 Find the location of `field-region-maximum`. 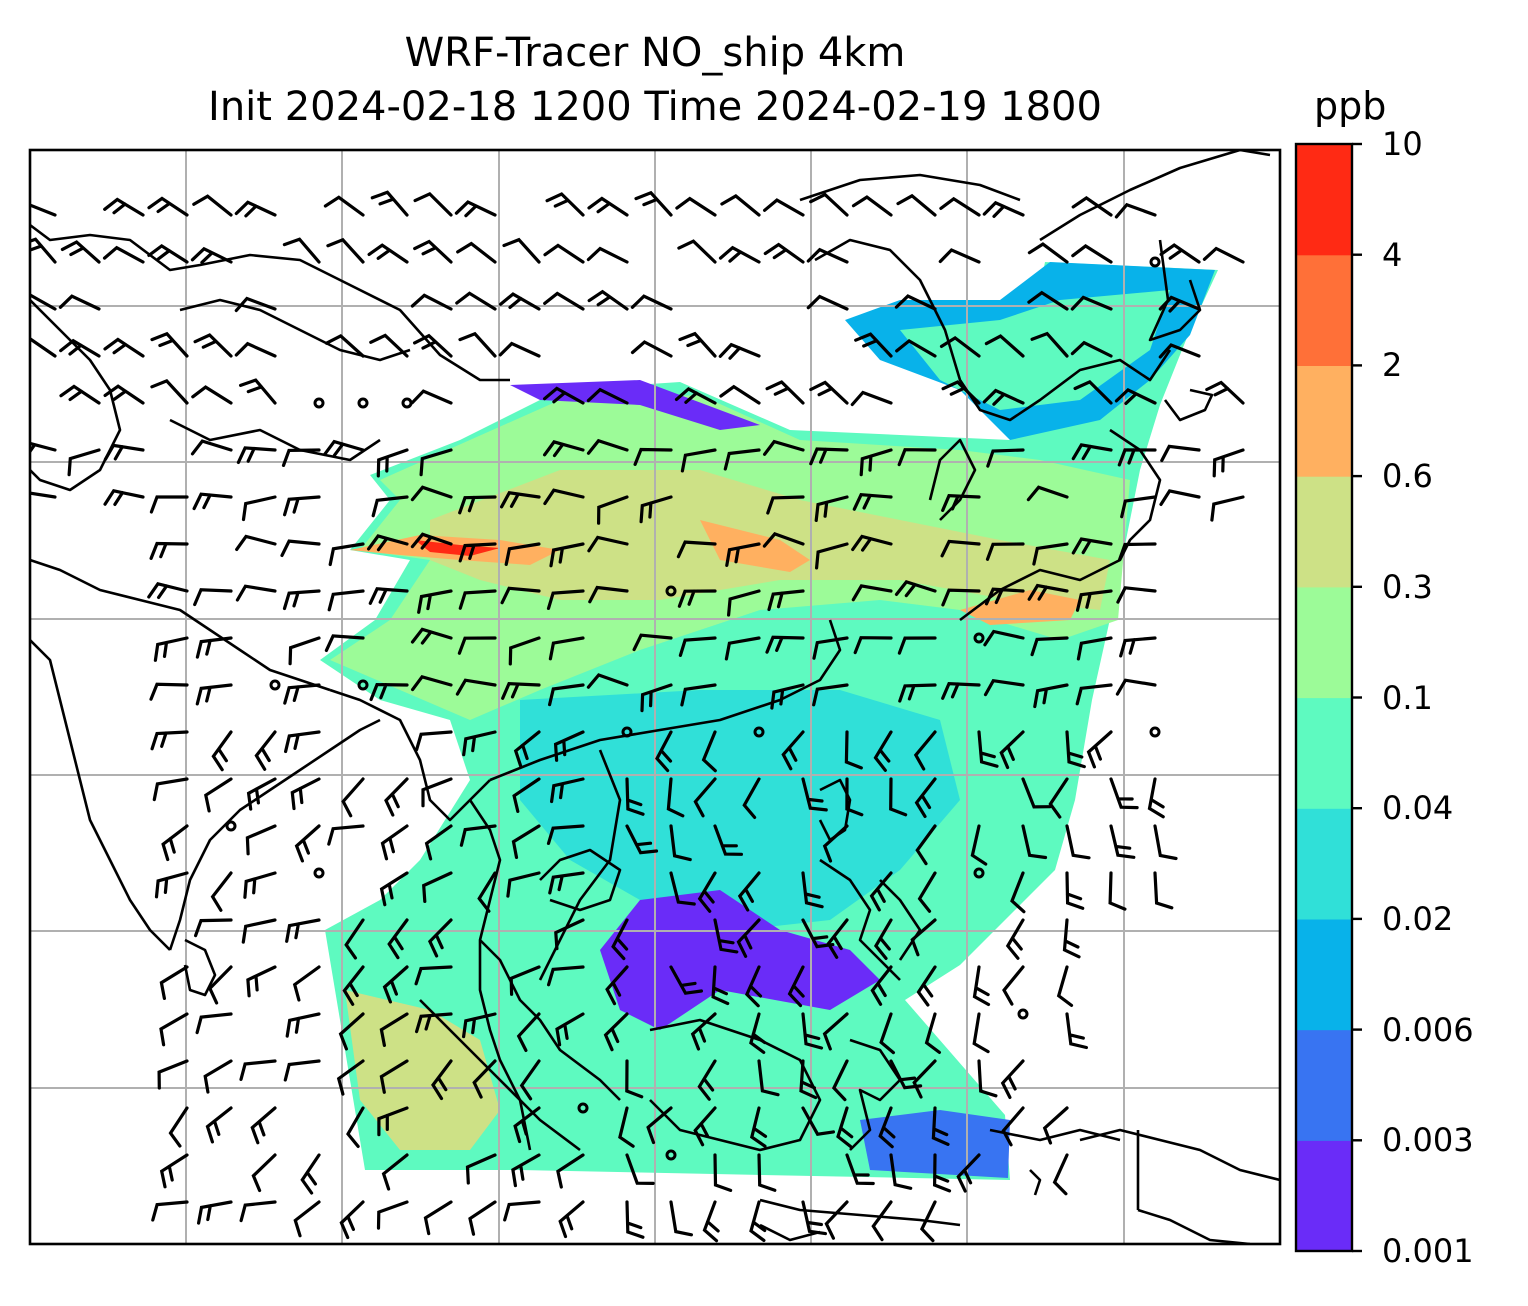

field-region-maximum is located at coordinates (457, 548).